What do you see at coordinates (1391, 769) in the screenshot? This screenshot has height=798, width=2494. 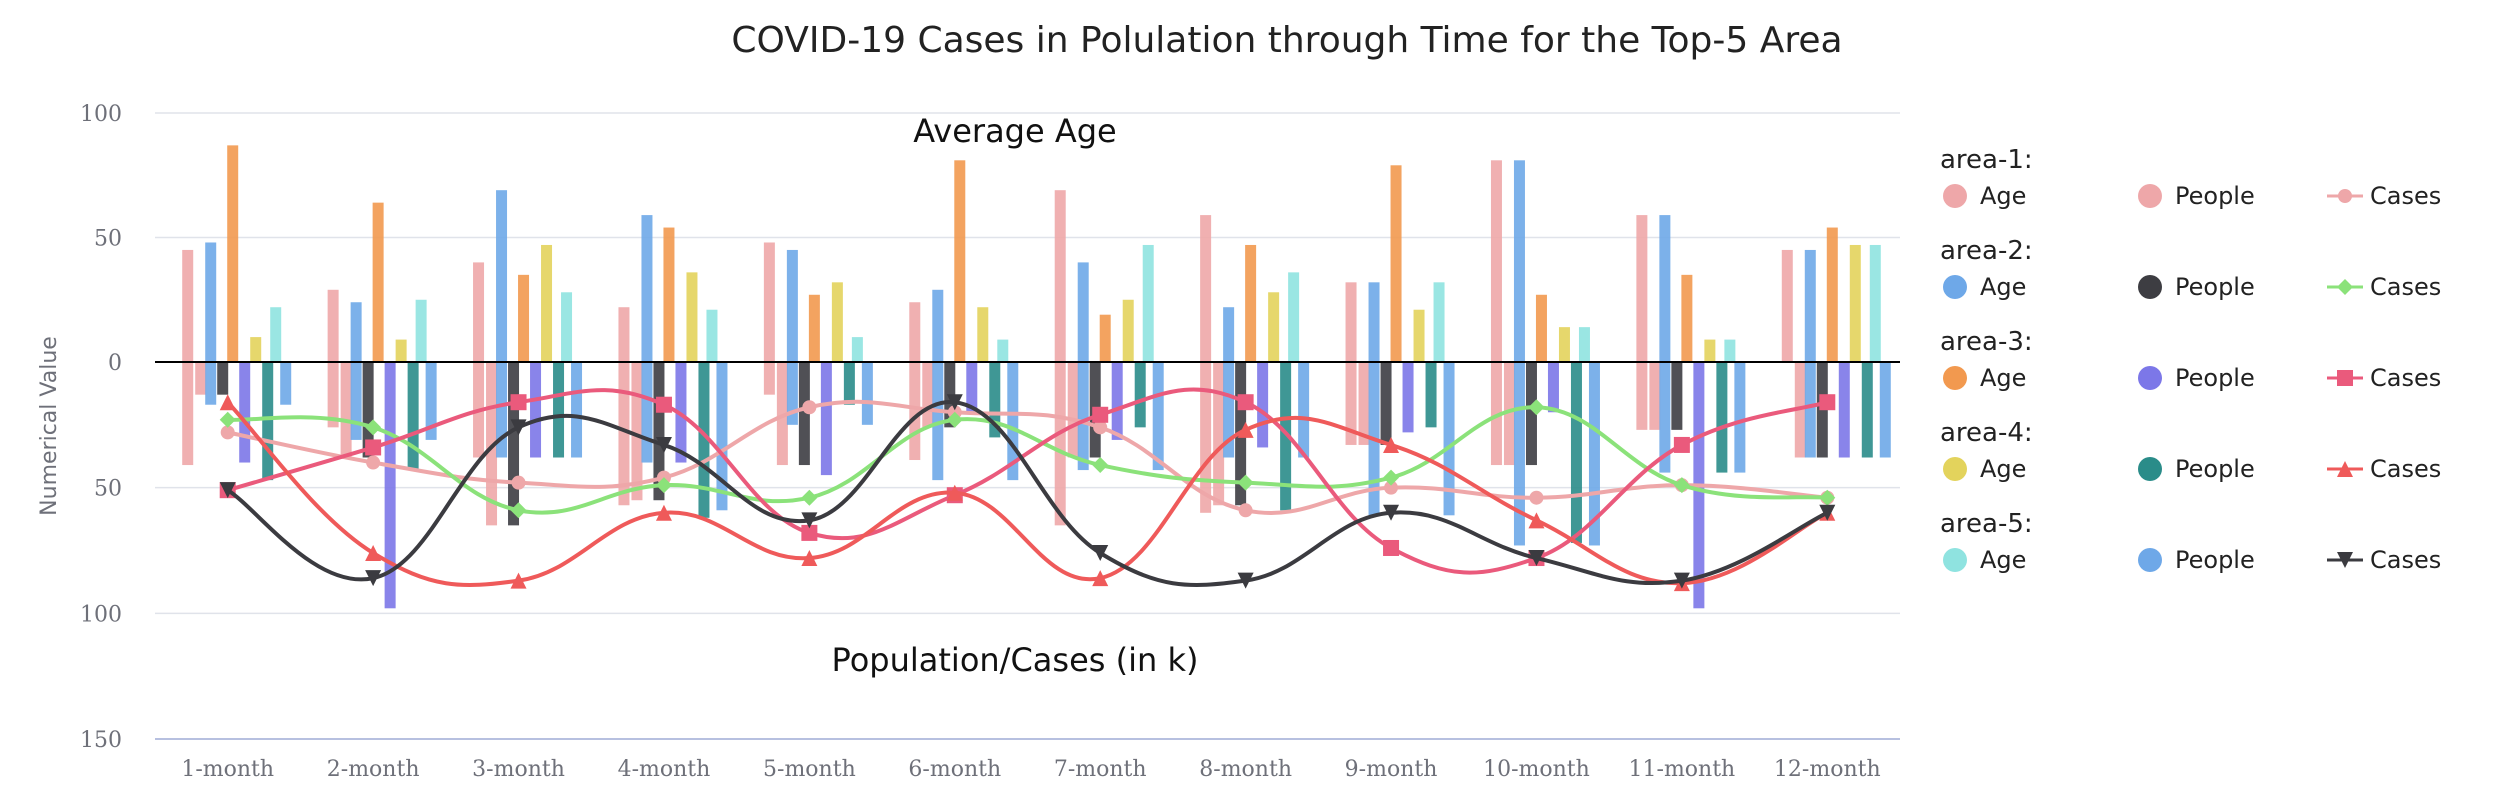 I see `x-tick-label: 9-month` at bounding box center [1391, 769].